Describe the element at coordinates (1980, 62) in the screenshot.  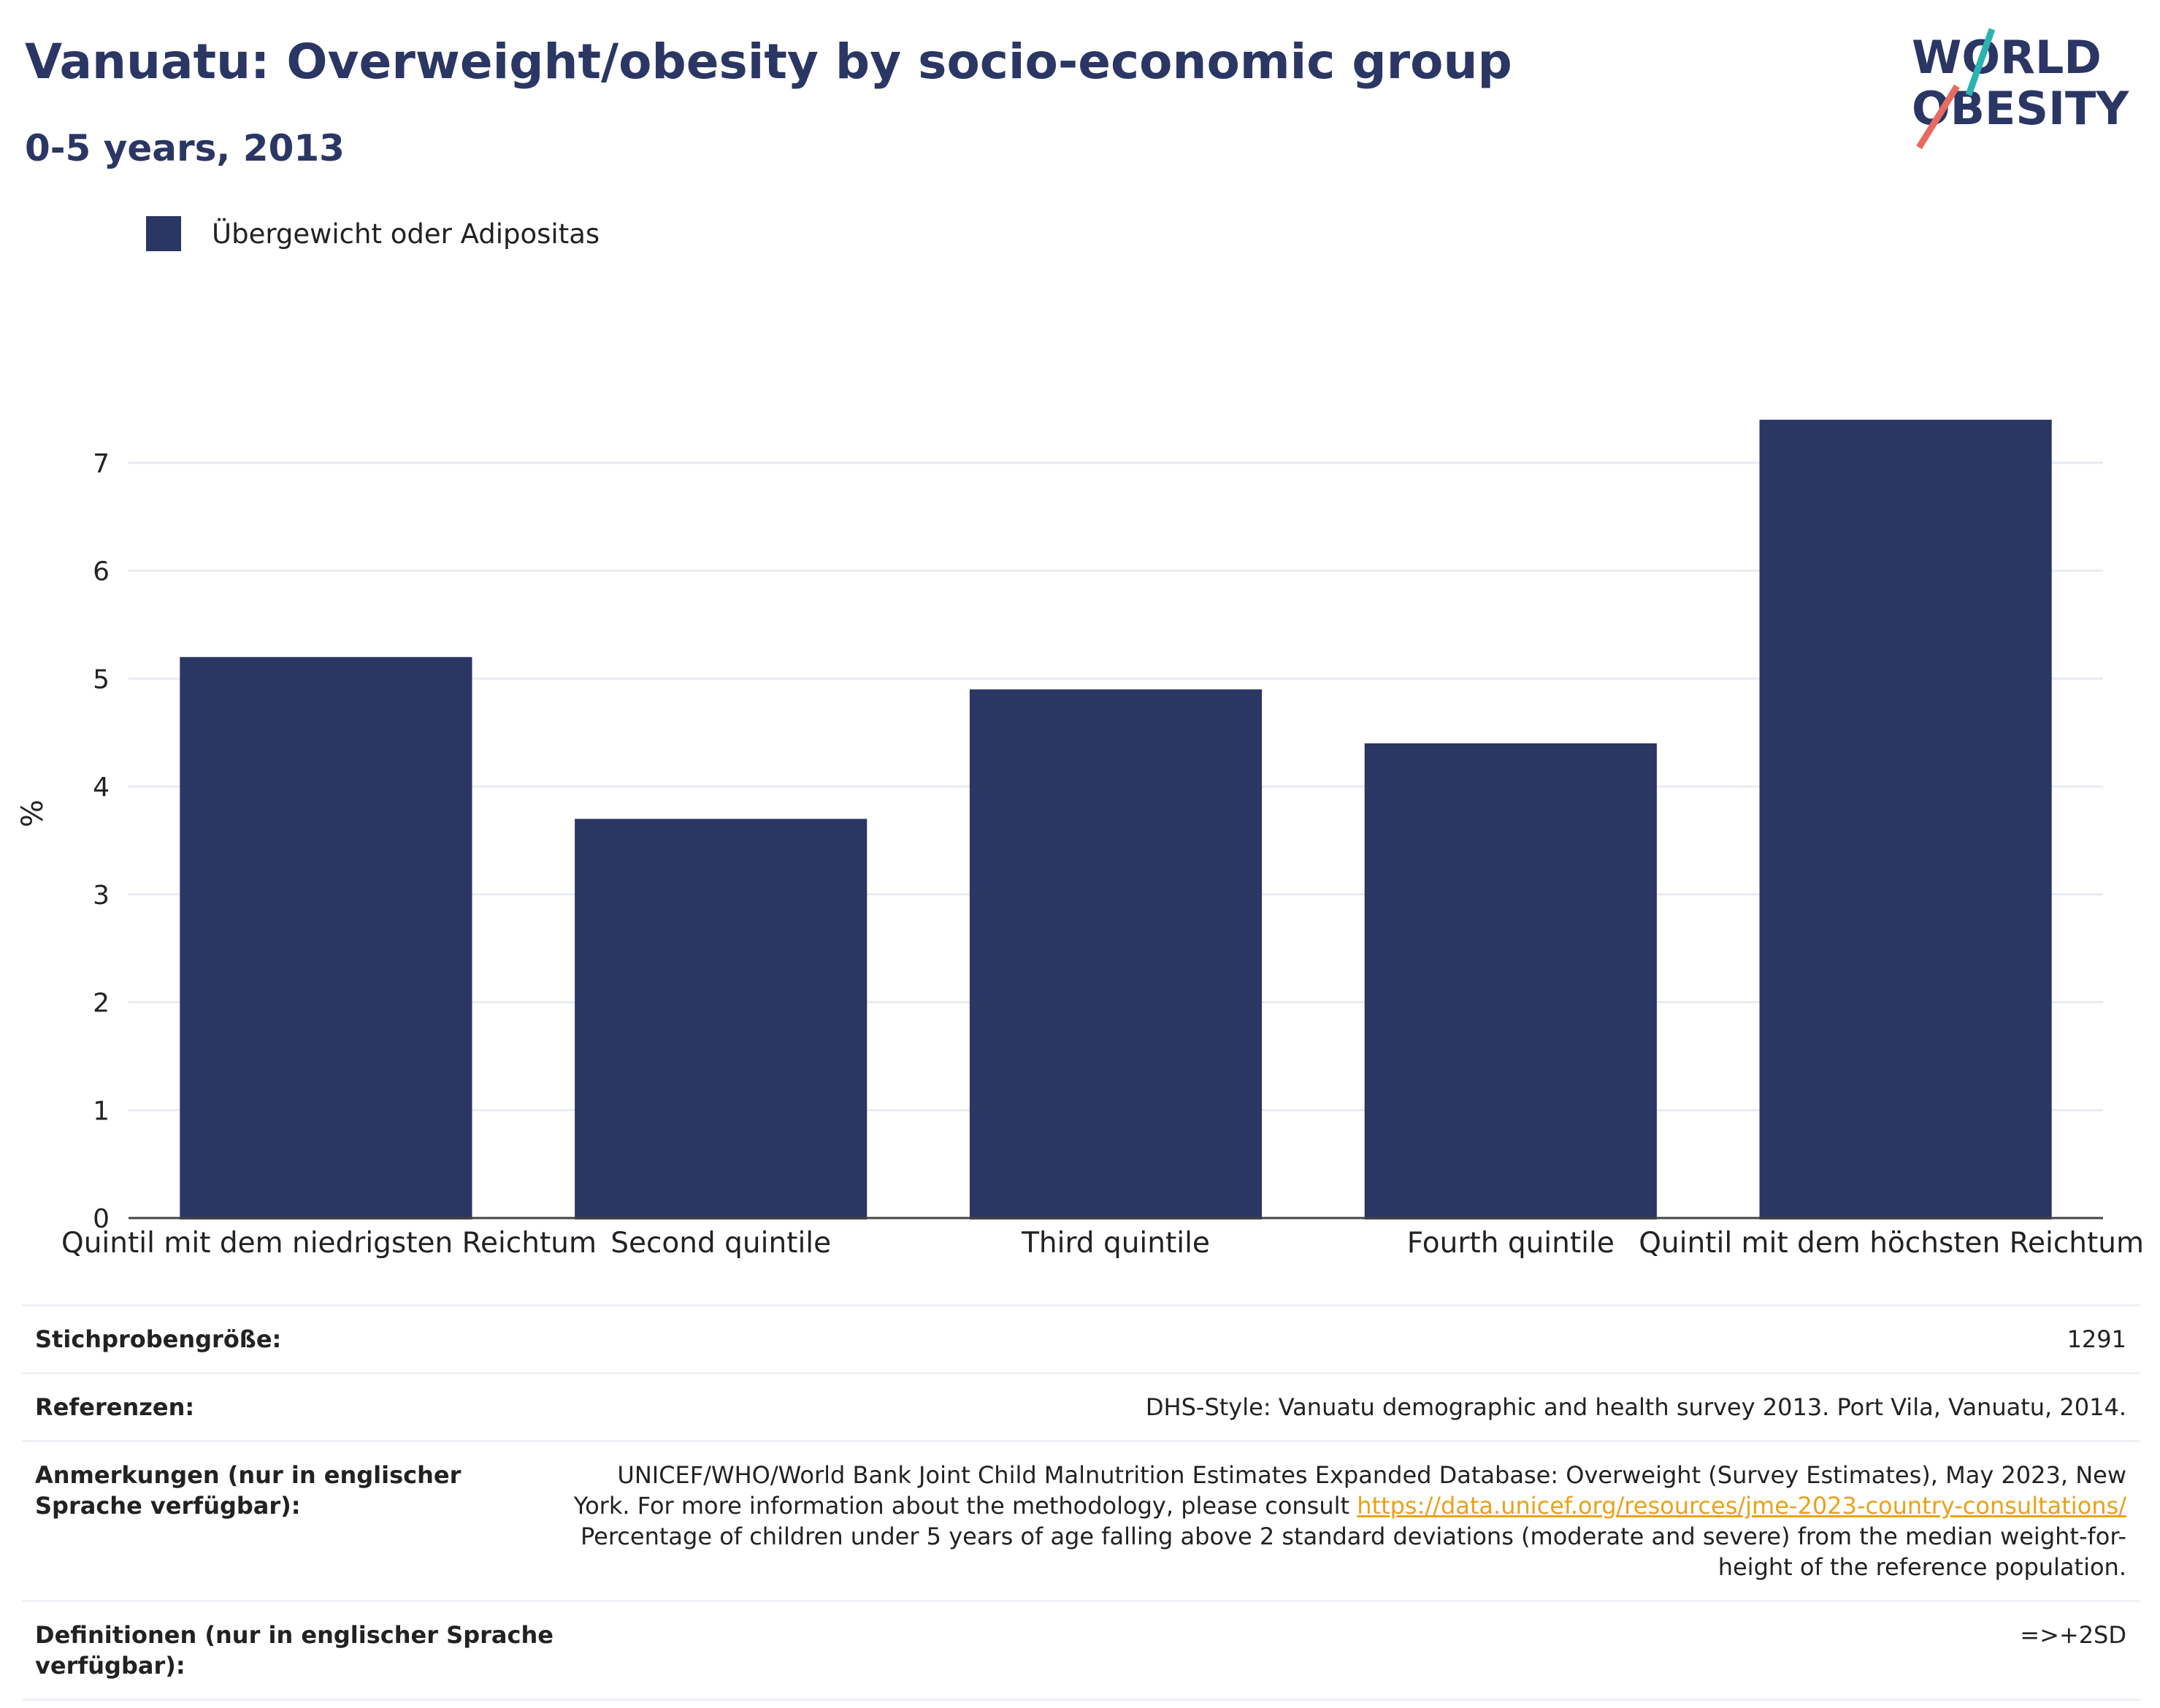
I see `logo-slash-teal` at that location.